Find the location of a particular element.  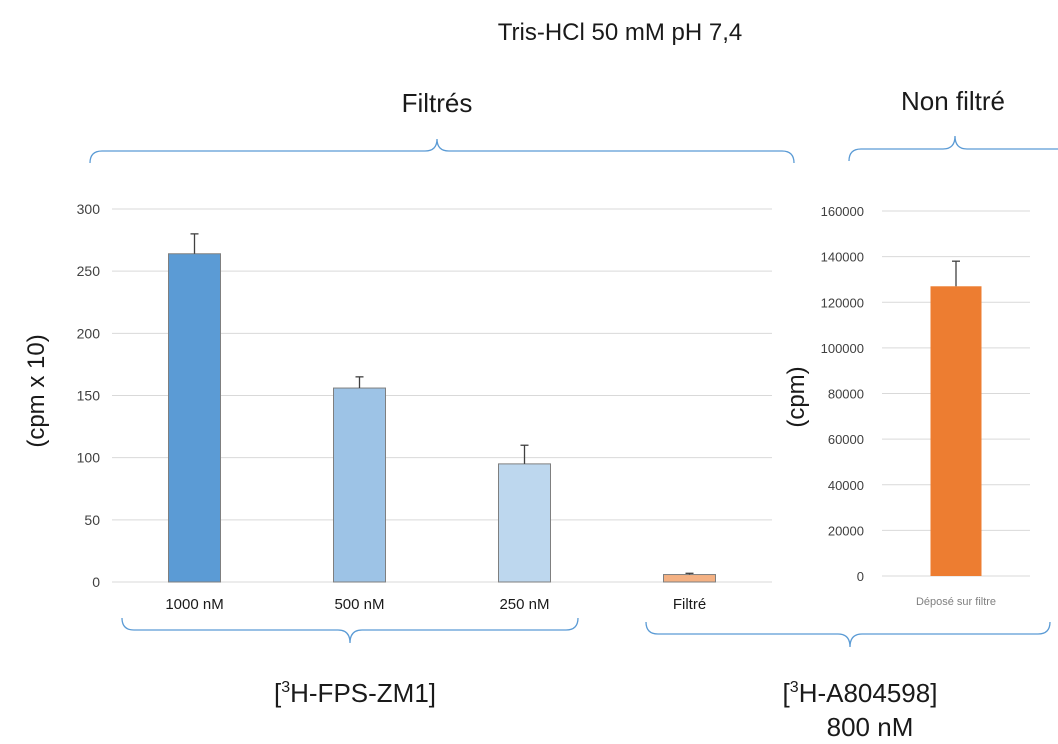

x-tick-label: Filtré is located at coordinates (689, 604).